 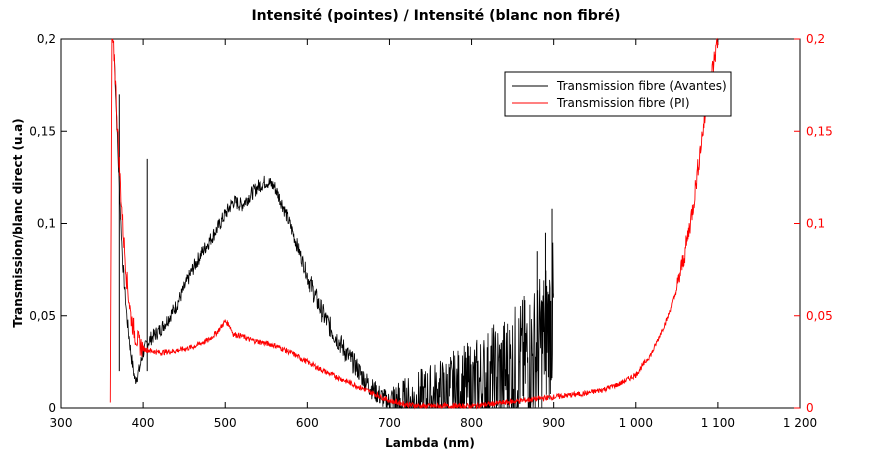 What do you see at coordinates (810, 408) in the screenshot?
I see `y2-tick-label: 0` at bounding box center [810, 408].